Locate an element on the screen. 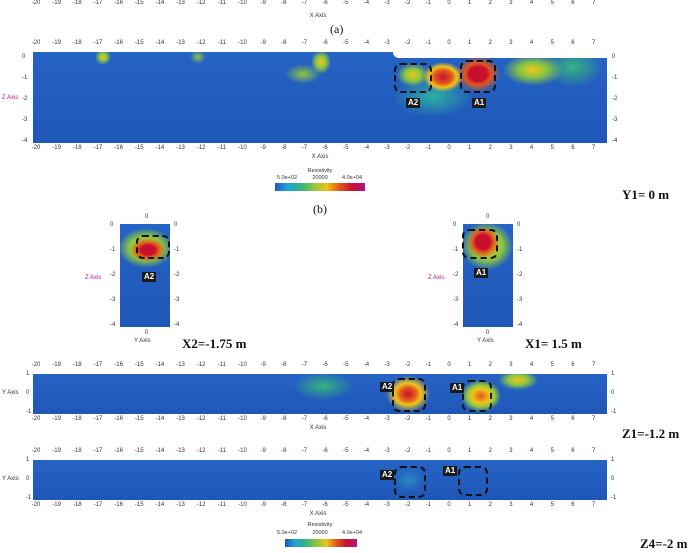 This screenshot has width=700, height=553. z1-y-axis-title: Y Axis is located at coordinates (10, 393).